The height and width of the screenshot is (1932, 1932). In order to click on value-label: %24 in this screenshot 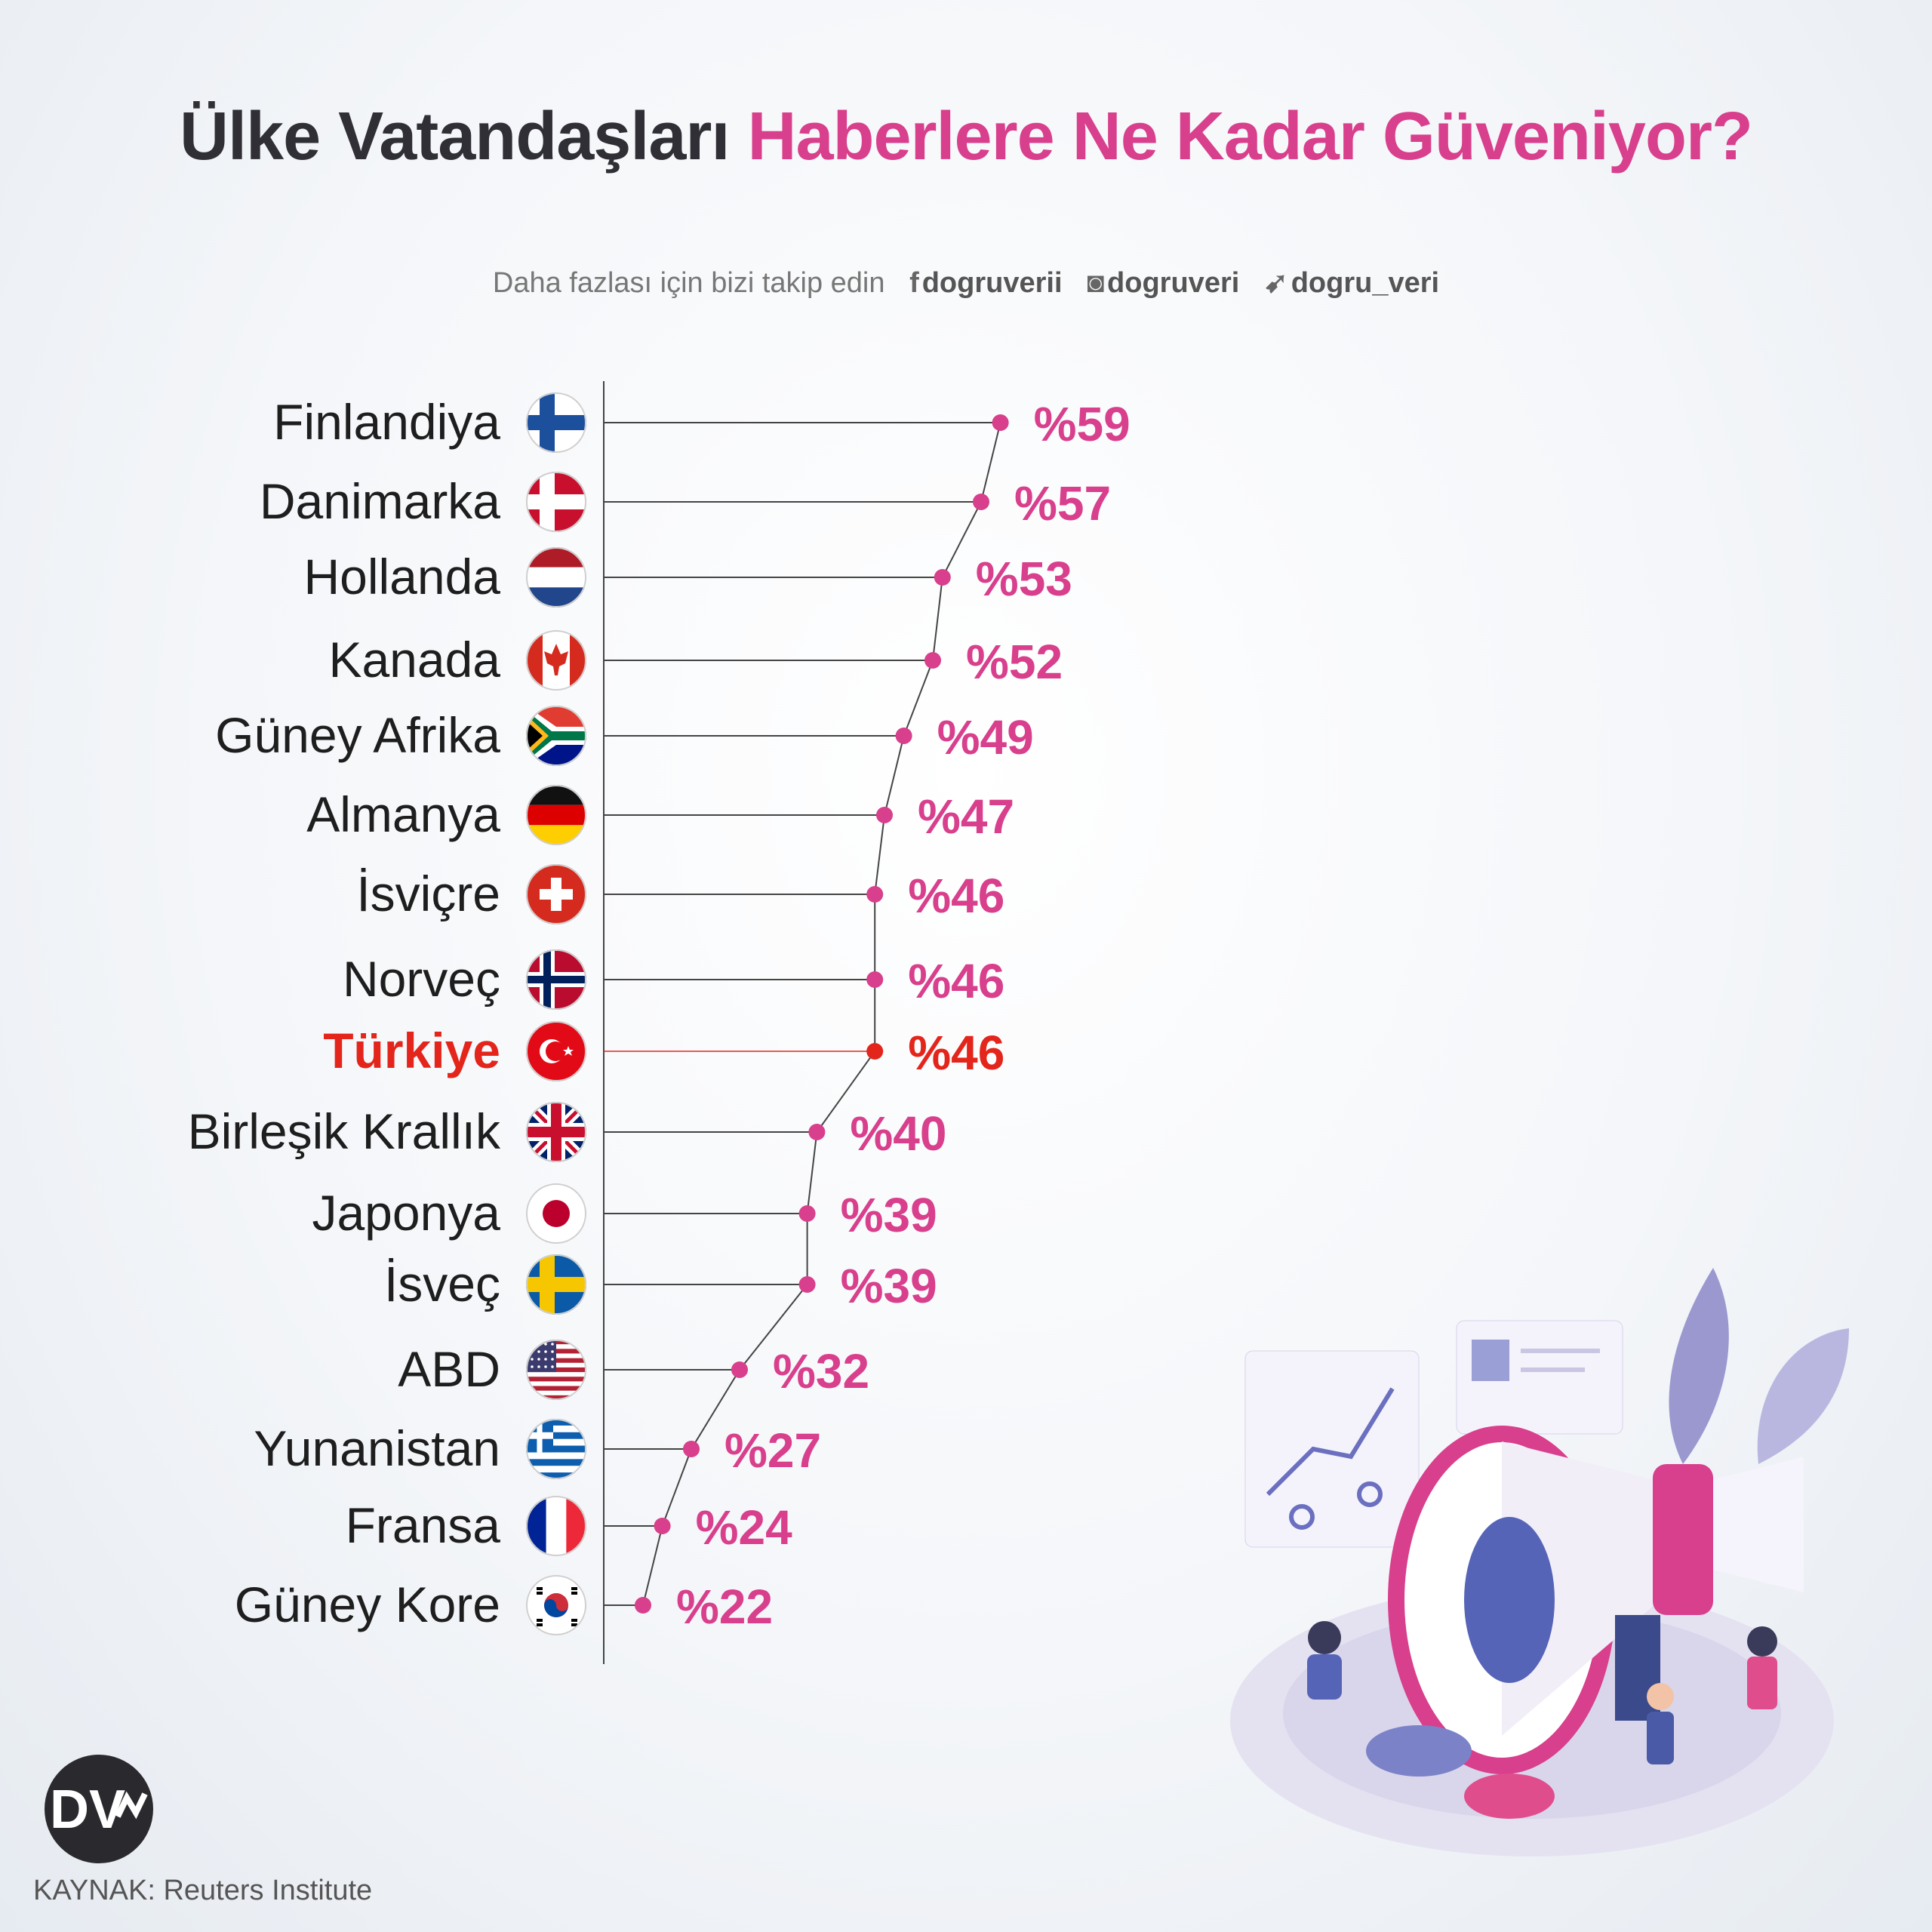, I will do `click(744, 1527)`.